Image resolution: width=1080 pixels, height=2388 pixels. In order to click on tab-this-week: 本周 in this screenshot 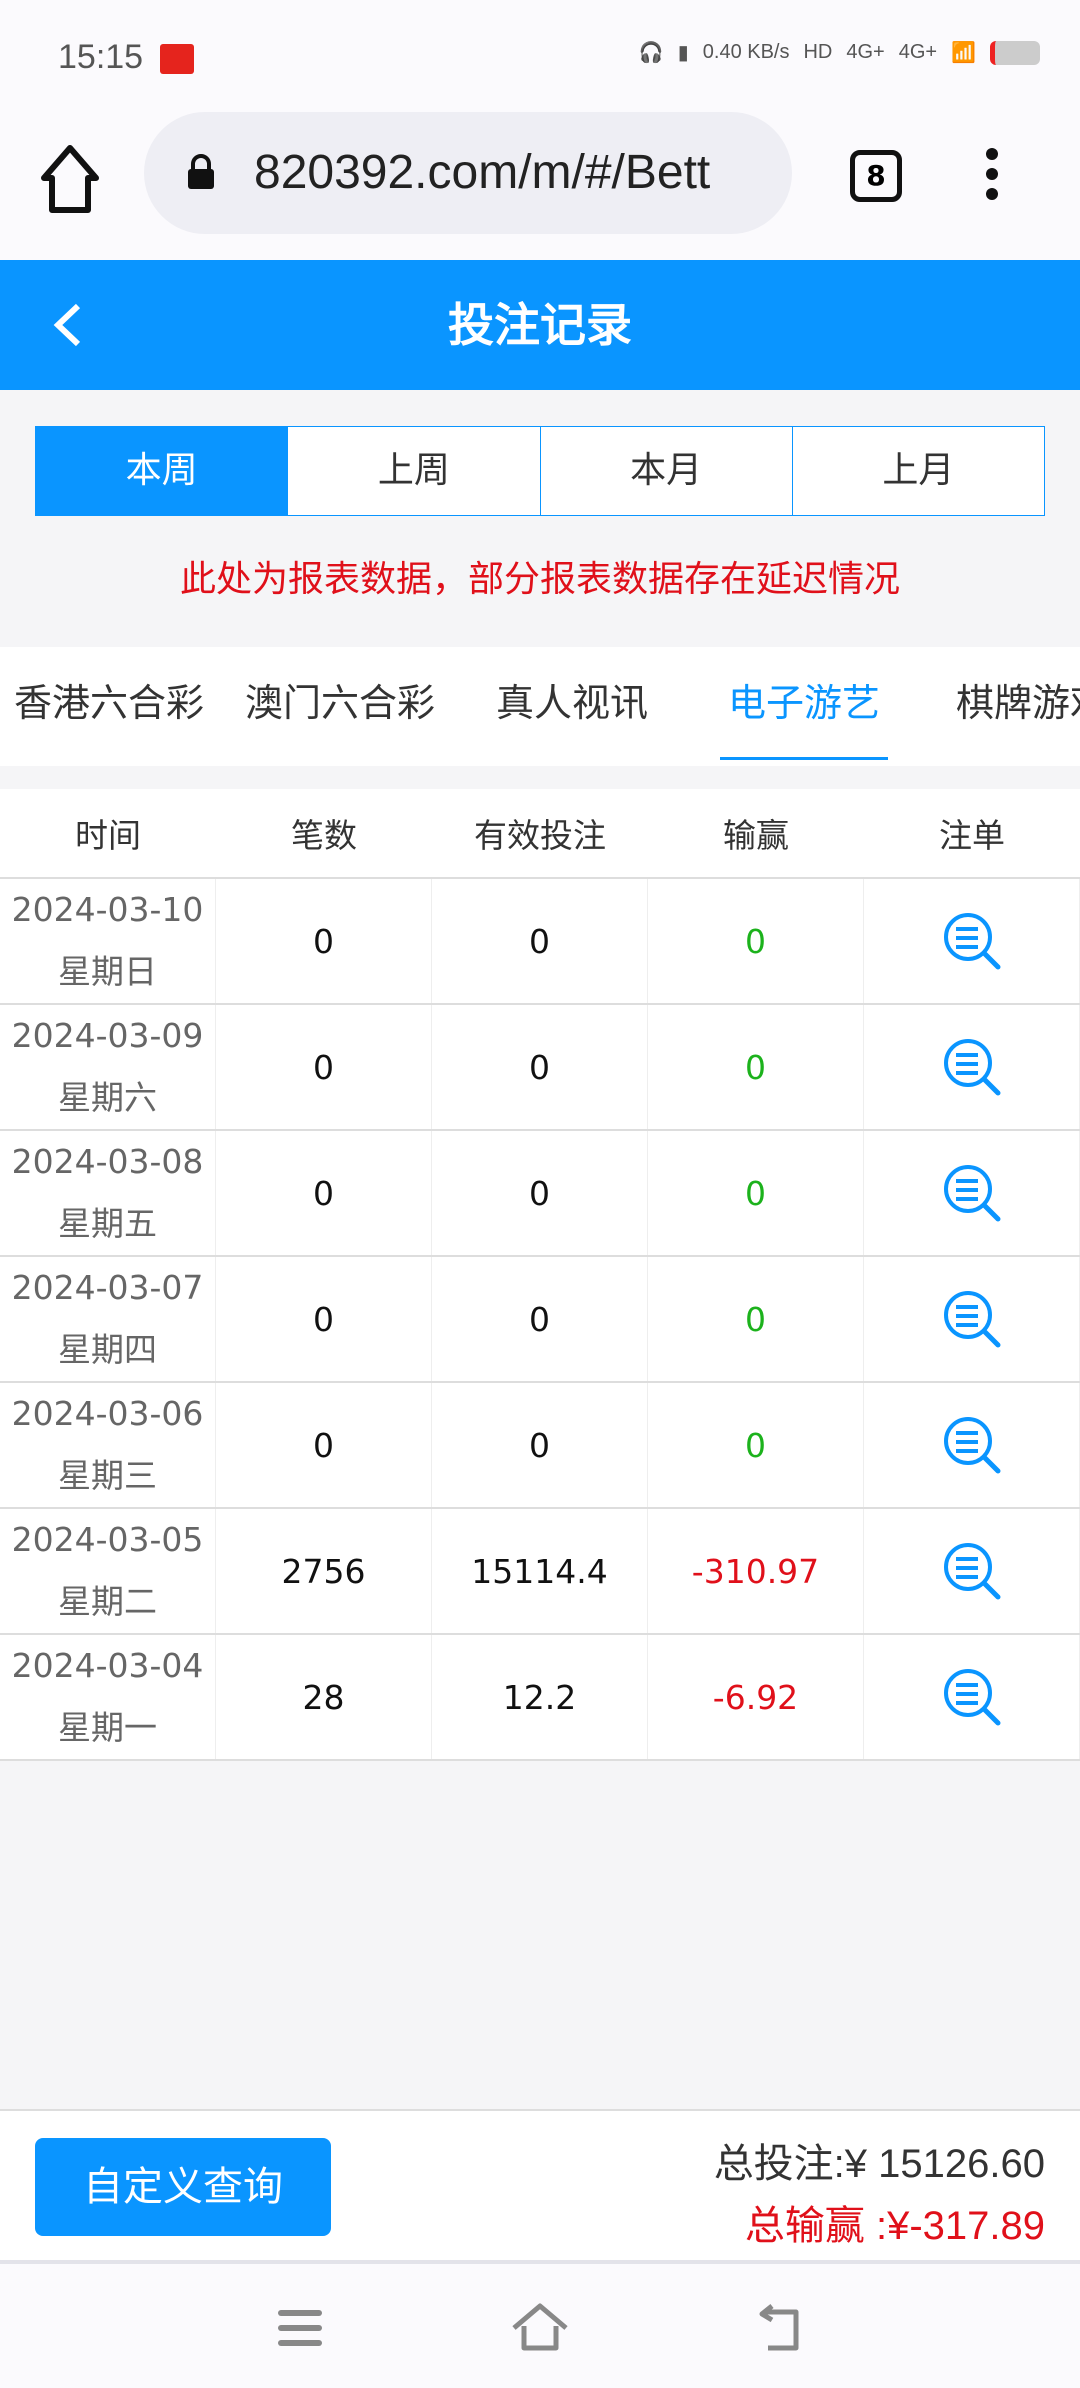, I will do `click(162, 471)`.